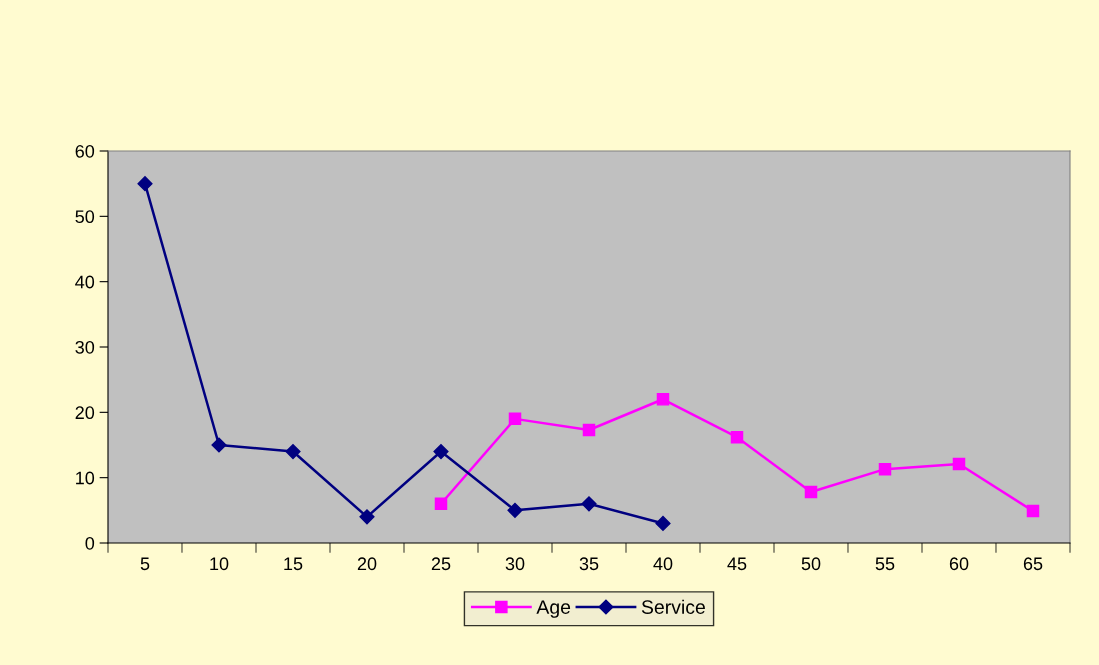  I want to click on x-tick-label: 20, so click(367, 564).